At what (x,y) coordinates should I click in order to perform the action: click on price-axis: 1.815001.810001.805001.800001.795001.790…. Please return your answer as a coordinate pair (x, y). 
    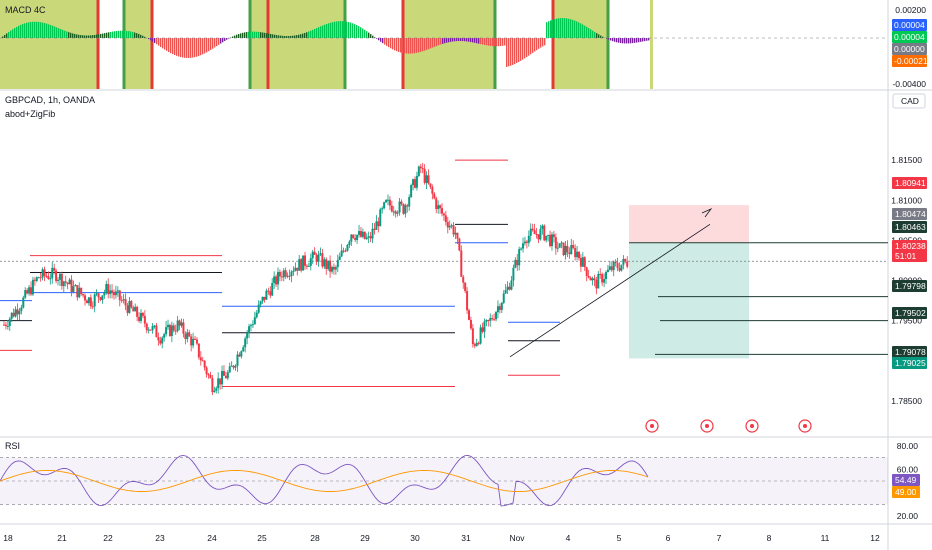
    Looking at the image, I should click on (909, 280).